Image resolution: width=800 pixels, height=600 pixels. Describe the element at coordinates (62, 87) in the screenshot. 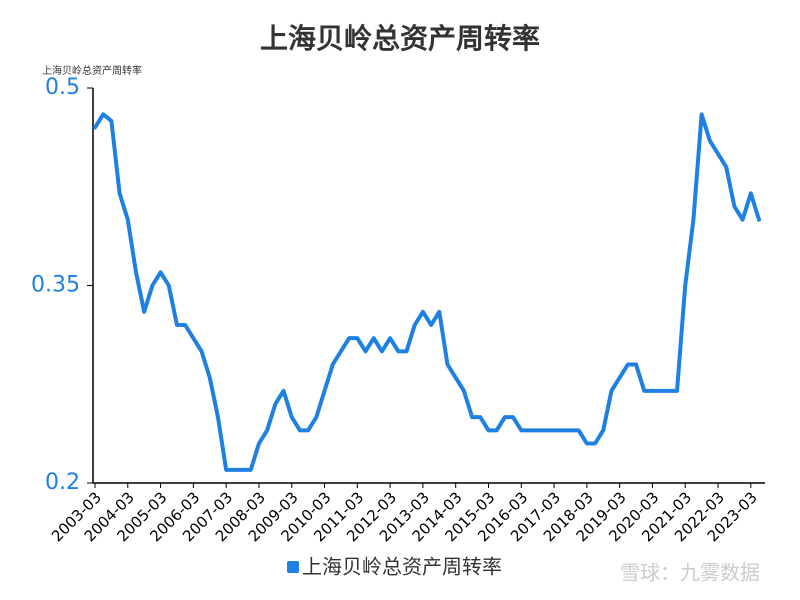

I see `y-tick-label: 0.5` at that location.